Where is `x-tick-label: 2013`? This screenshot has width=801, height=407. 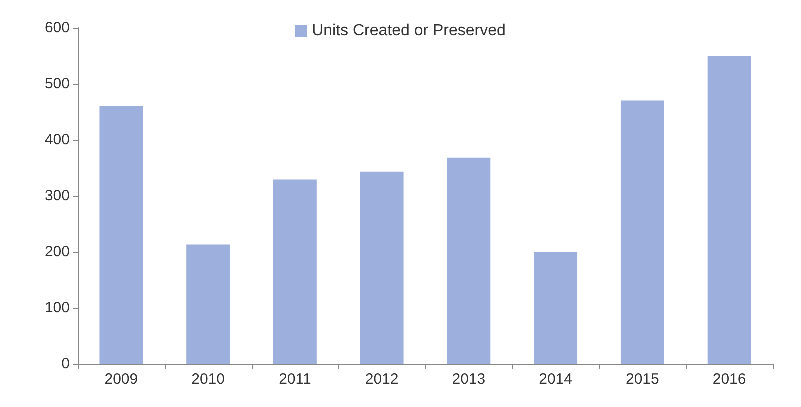 x-tick-label: 2013 is located at coordinates (469, 379).